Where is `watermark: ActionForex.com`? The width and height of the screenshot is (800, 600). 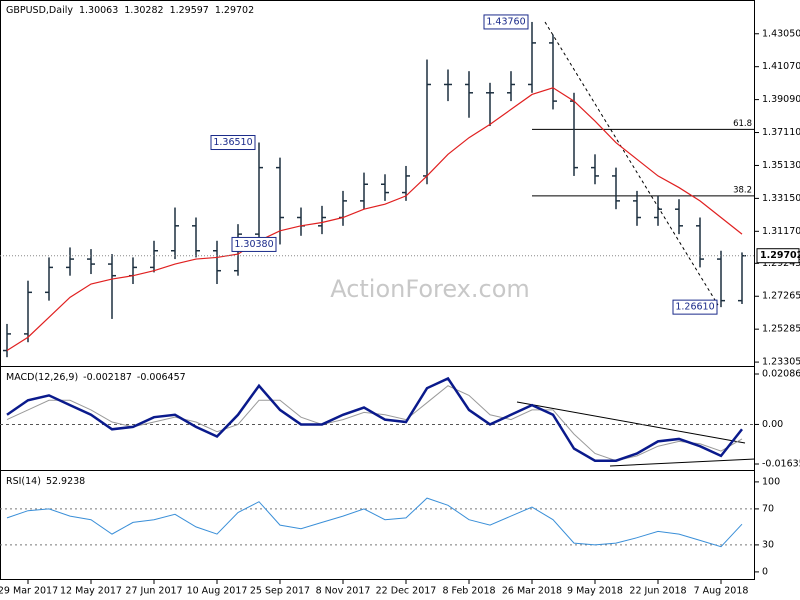
watermark: ActionForex.com is located at coordinates (430, 289).